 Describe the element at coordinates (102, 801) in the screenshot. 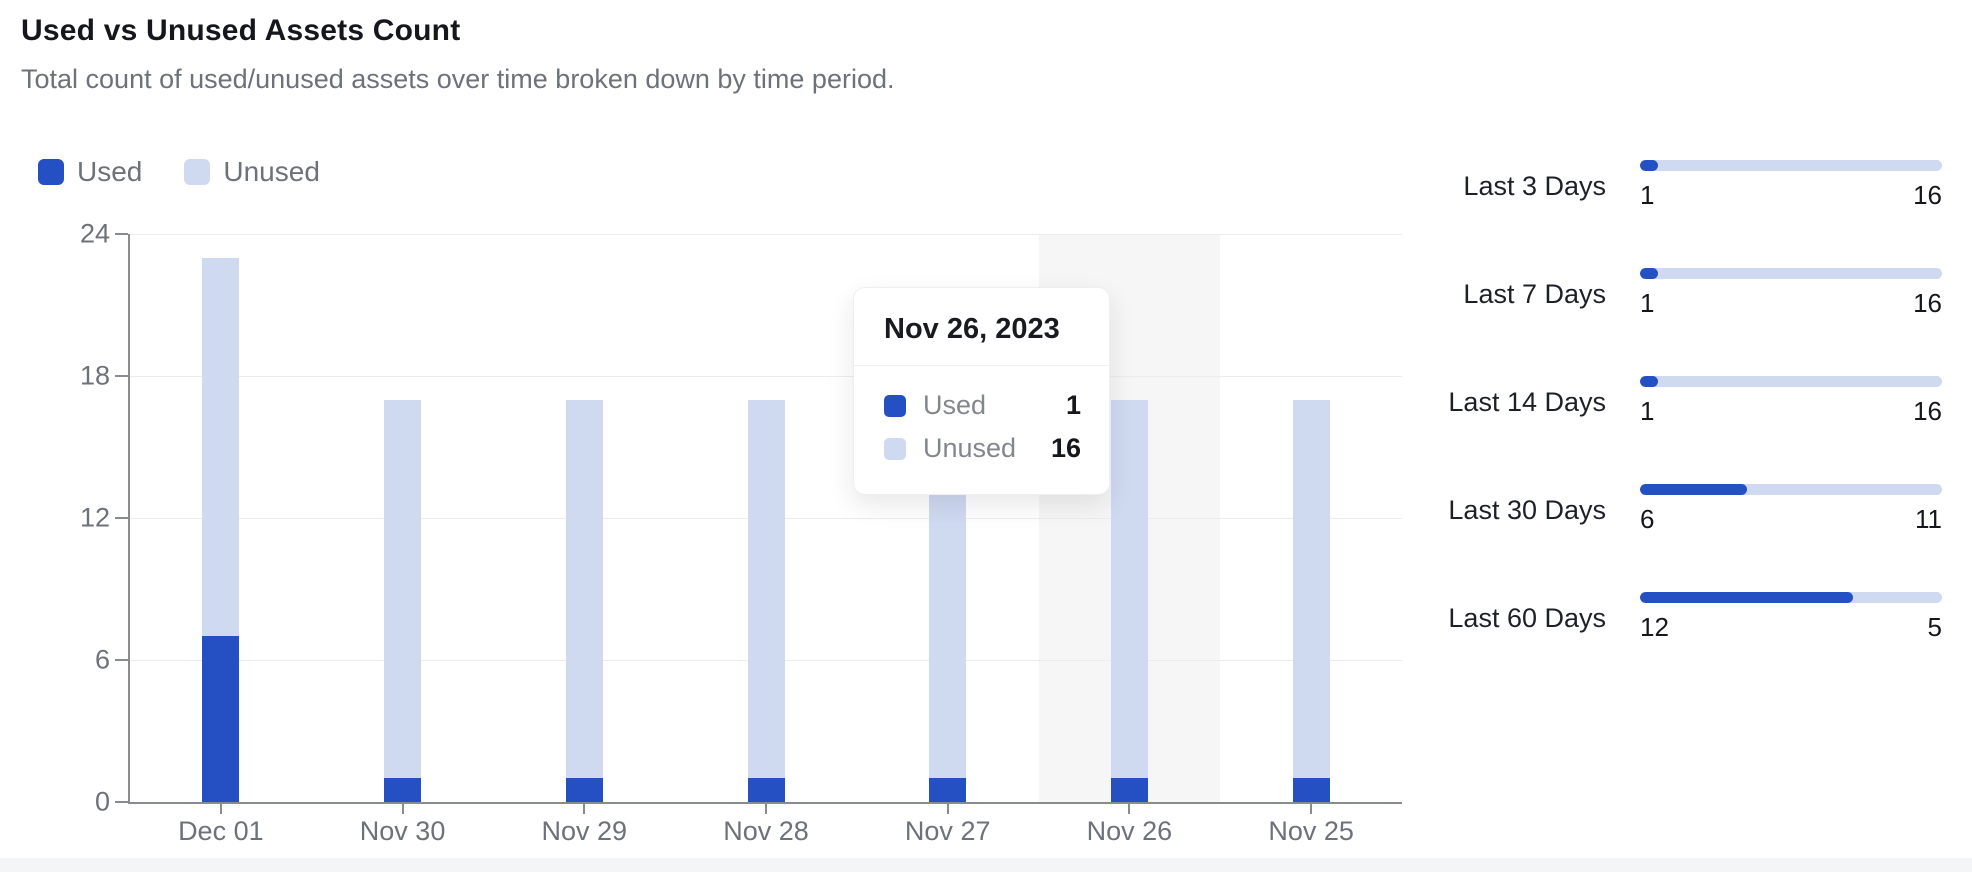

I see `y-axis-label: 0` at that location.